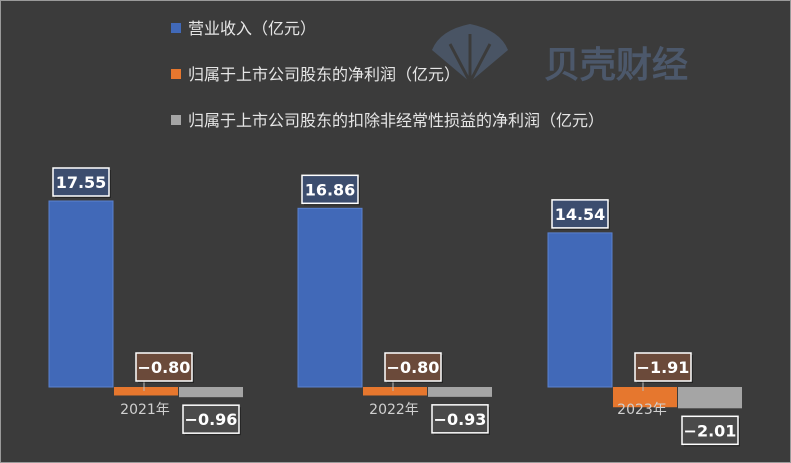 The image size is (791, 463). What do you see at coordinates (580, 310) in the screenshot?
I see `bar-2023年-s1` at bounding box center [580, 310].